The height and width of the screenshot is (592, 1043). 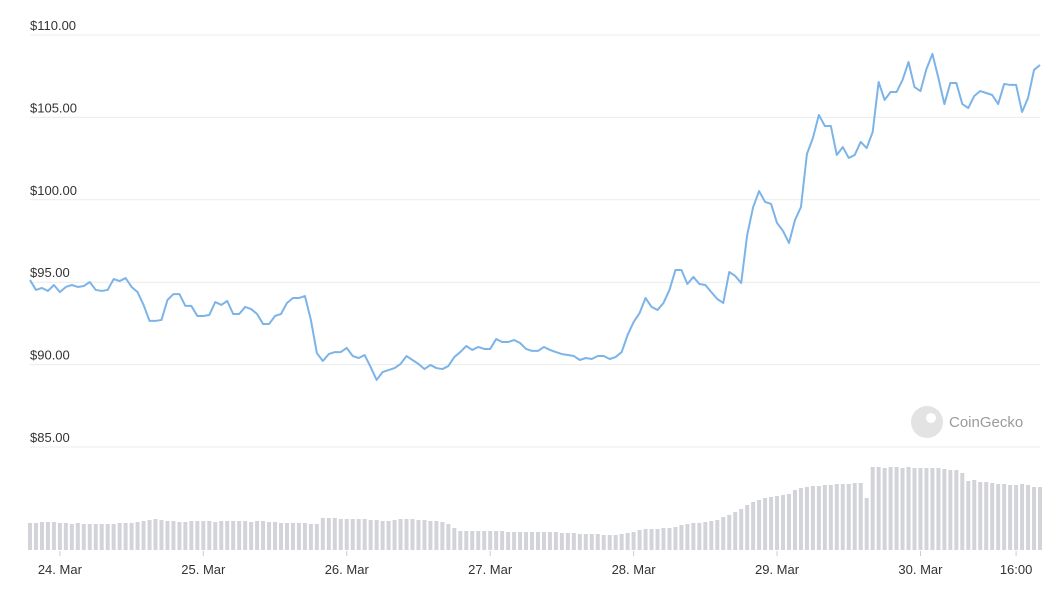 I want to click on x-tick-label: 27. Mar, so click(x=490, y=569).